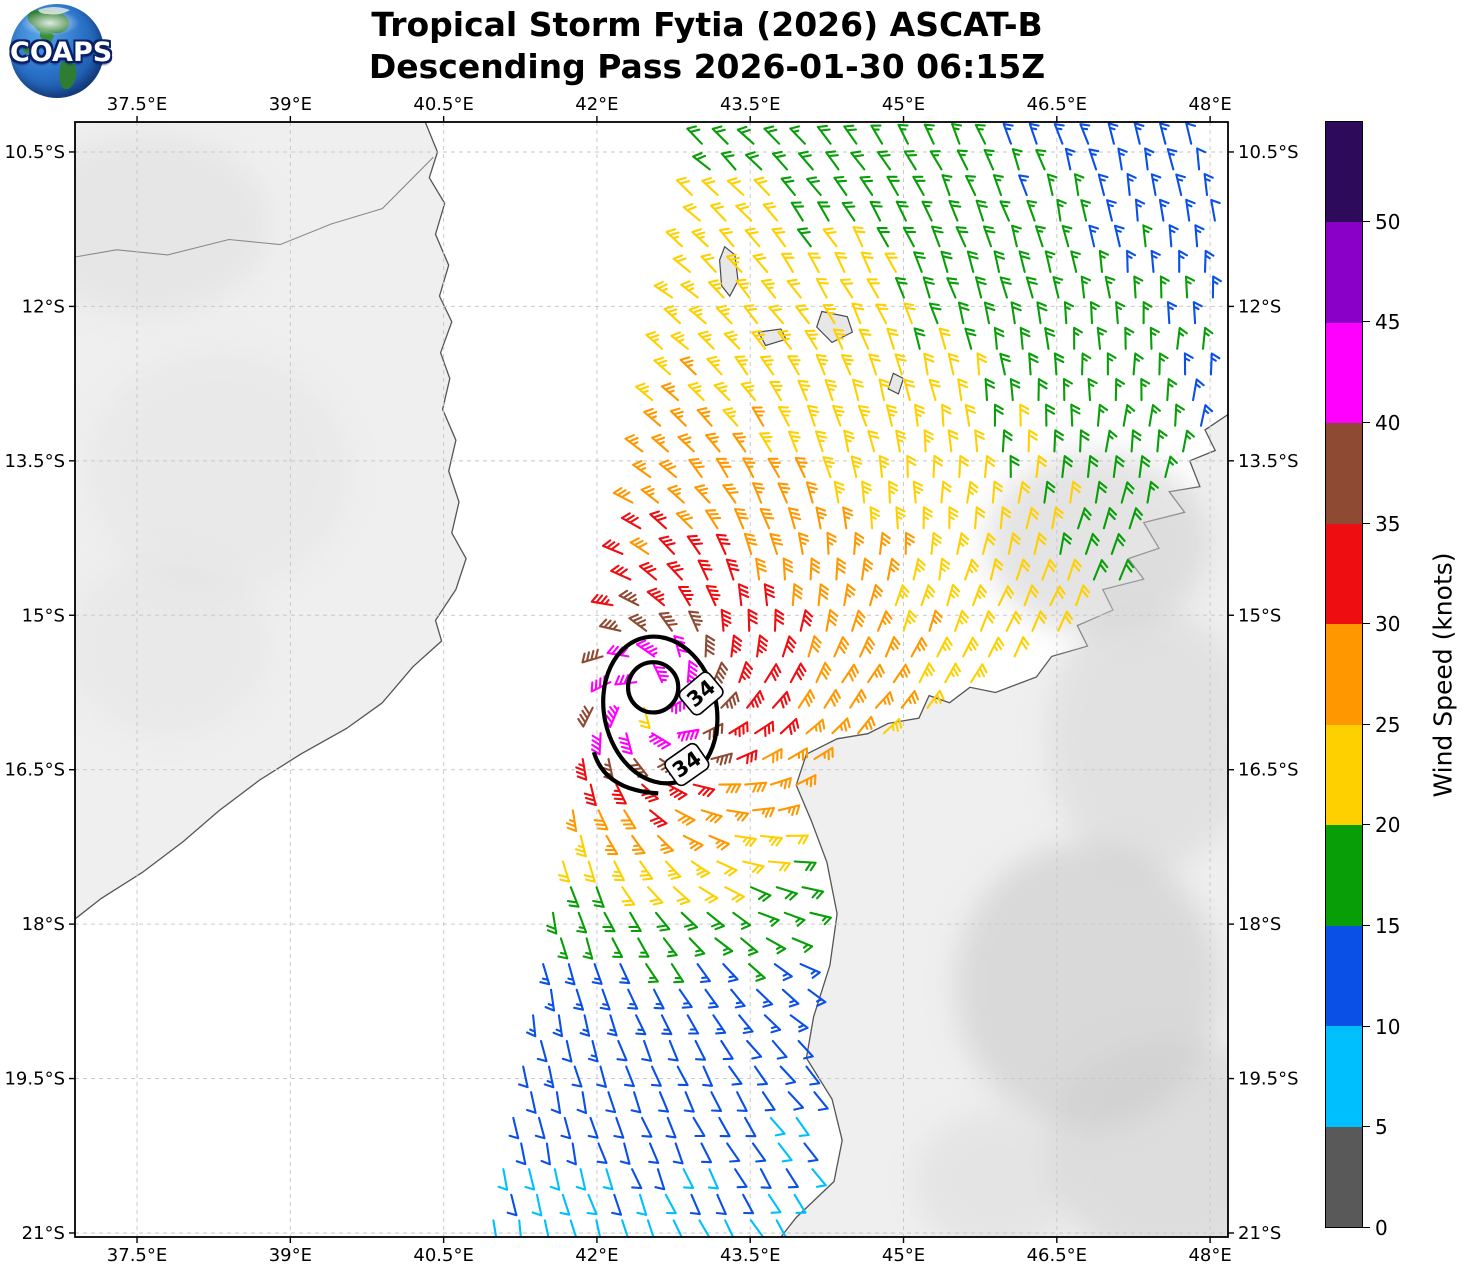  What do you see at coordinates (1443, 674) in the screenshot?
I see `colorbar-axis-label: Wind Speed (knots)` at bounding box center [1443, 674].